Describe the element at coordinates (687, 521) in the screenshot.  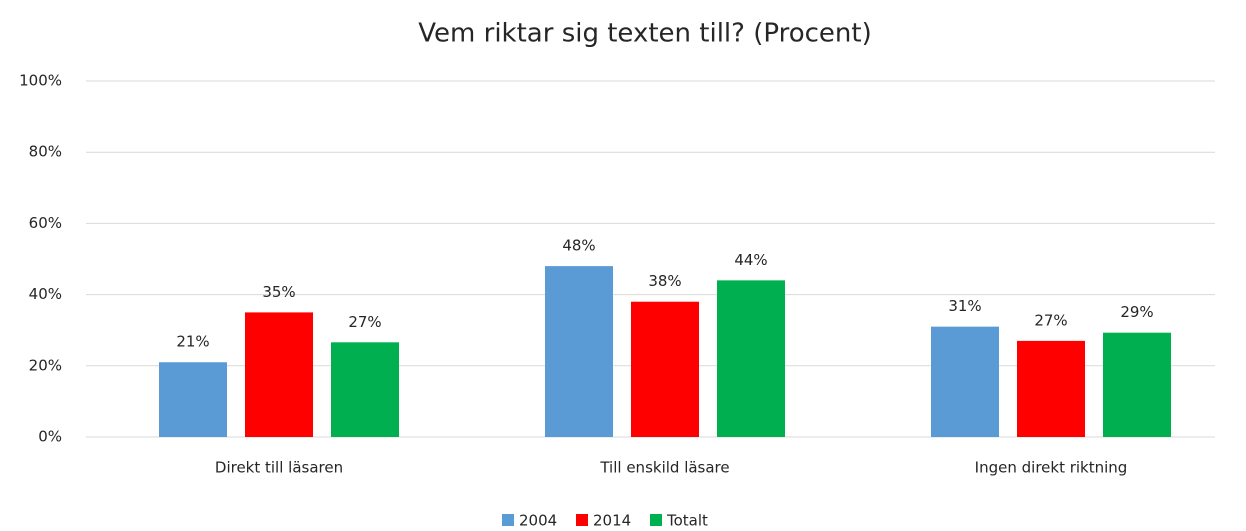
I see `legend-label: Totalt` at that location.